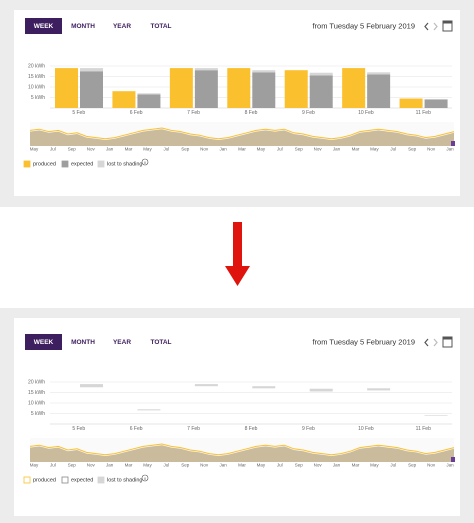  Describe the element at coordinates (36, 393) in the screenshot. I see `y-tick-label: 15 kWh` at that location.